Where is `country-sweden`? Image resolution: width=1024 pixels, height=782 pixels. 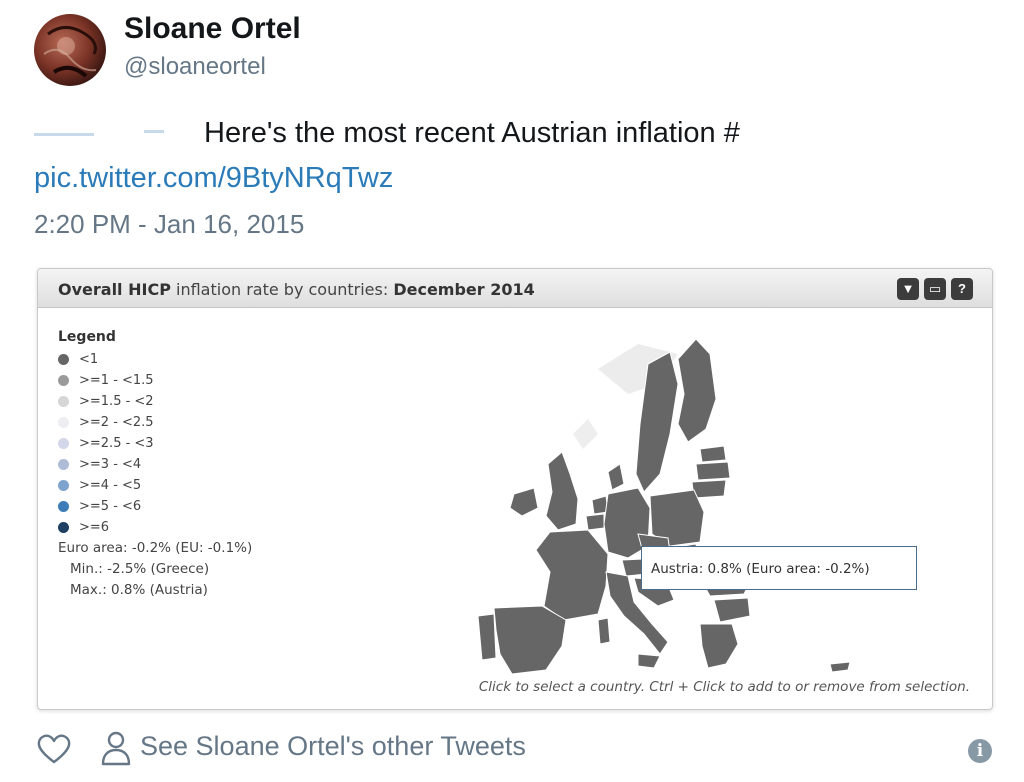
country-sweden is located at coordinates (657, 422).